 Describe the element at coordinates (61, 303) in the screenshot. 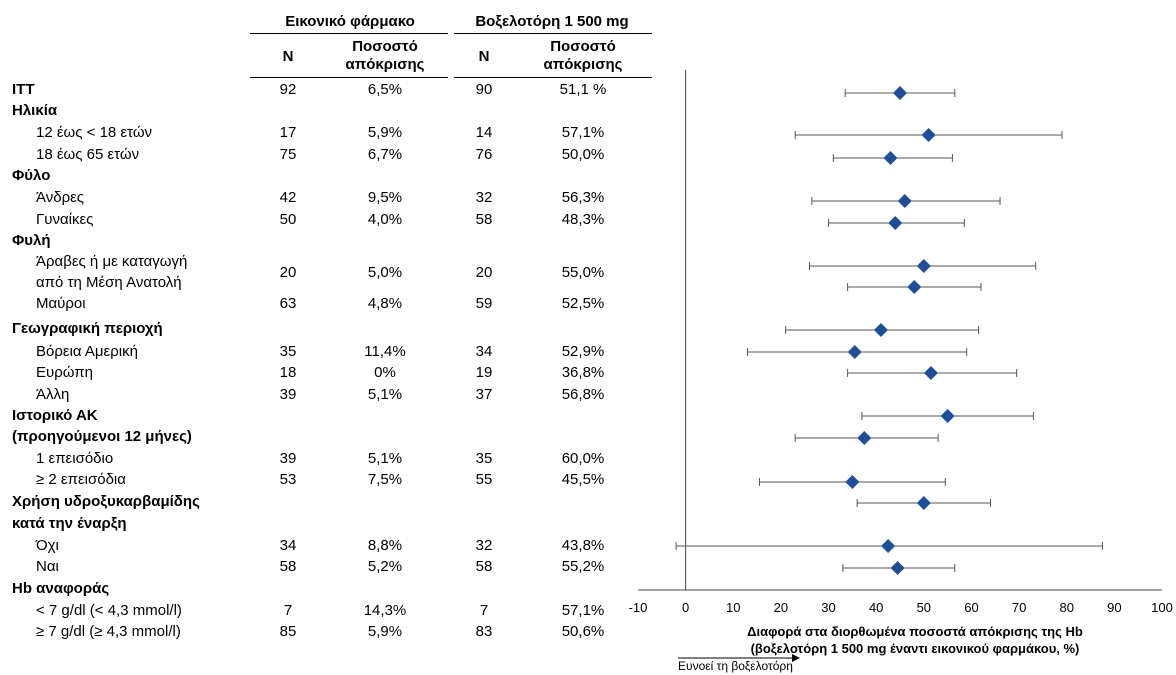

I see `subgroup-label: Μαύροι` at that location.